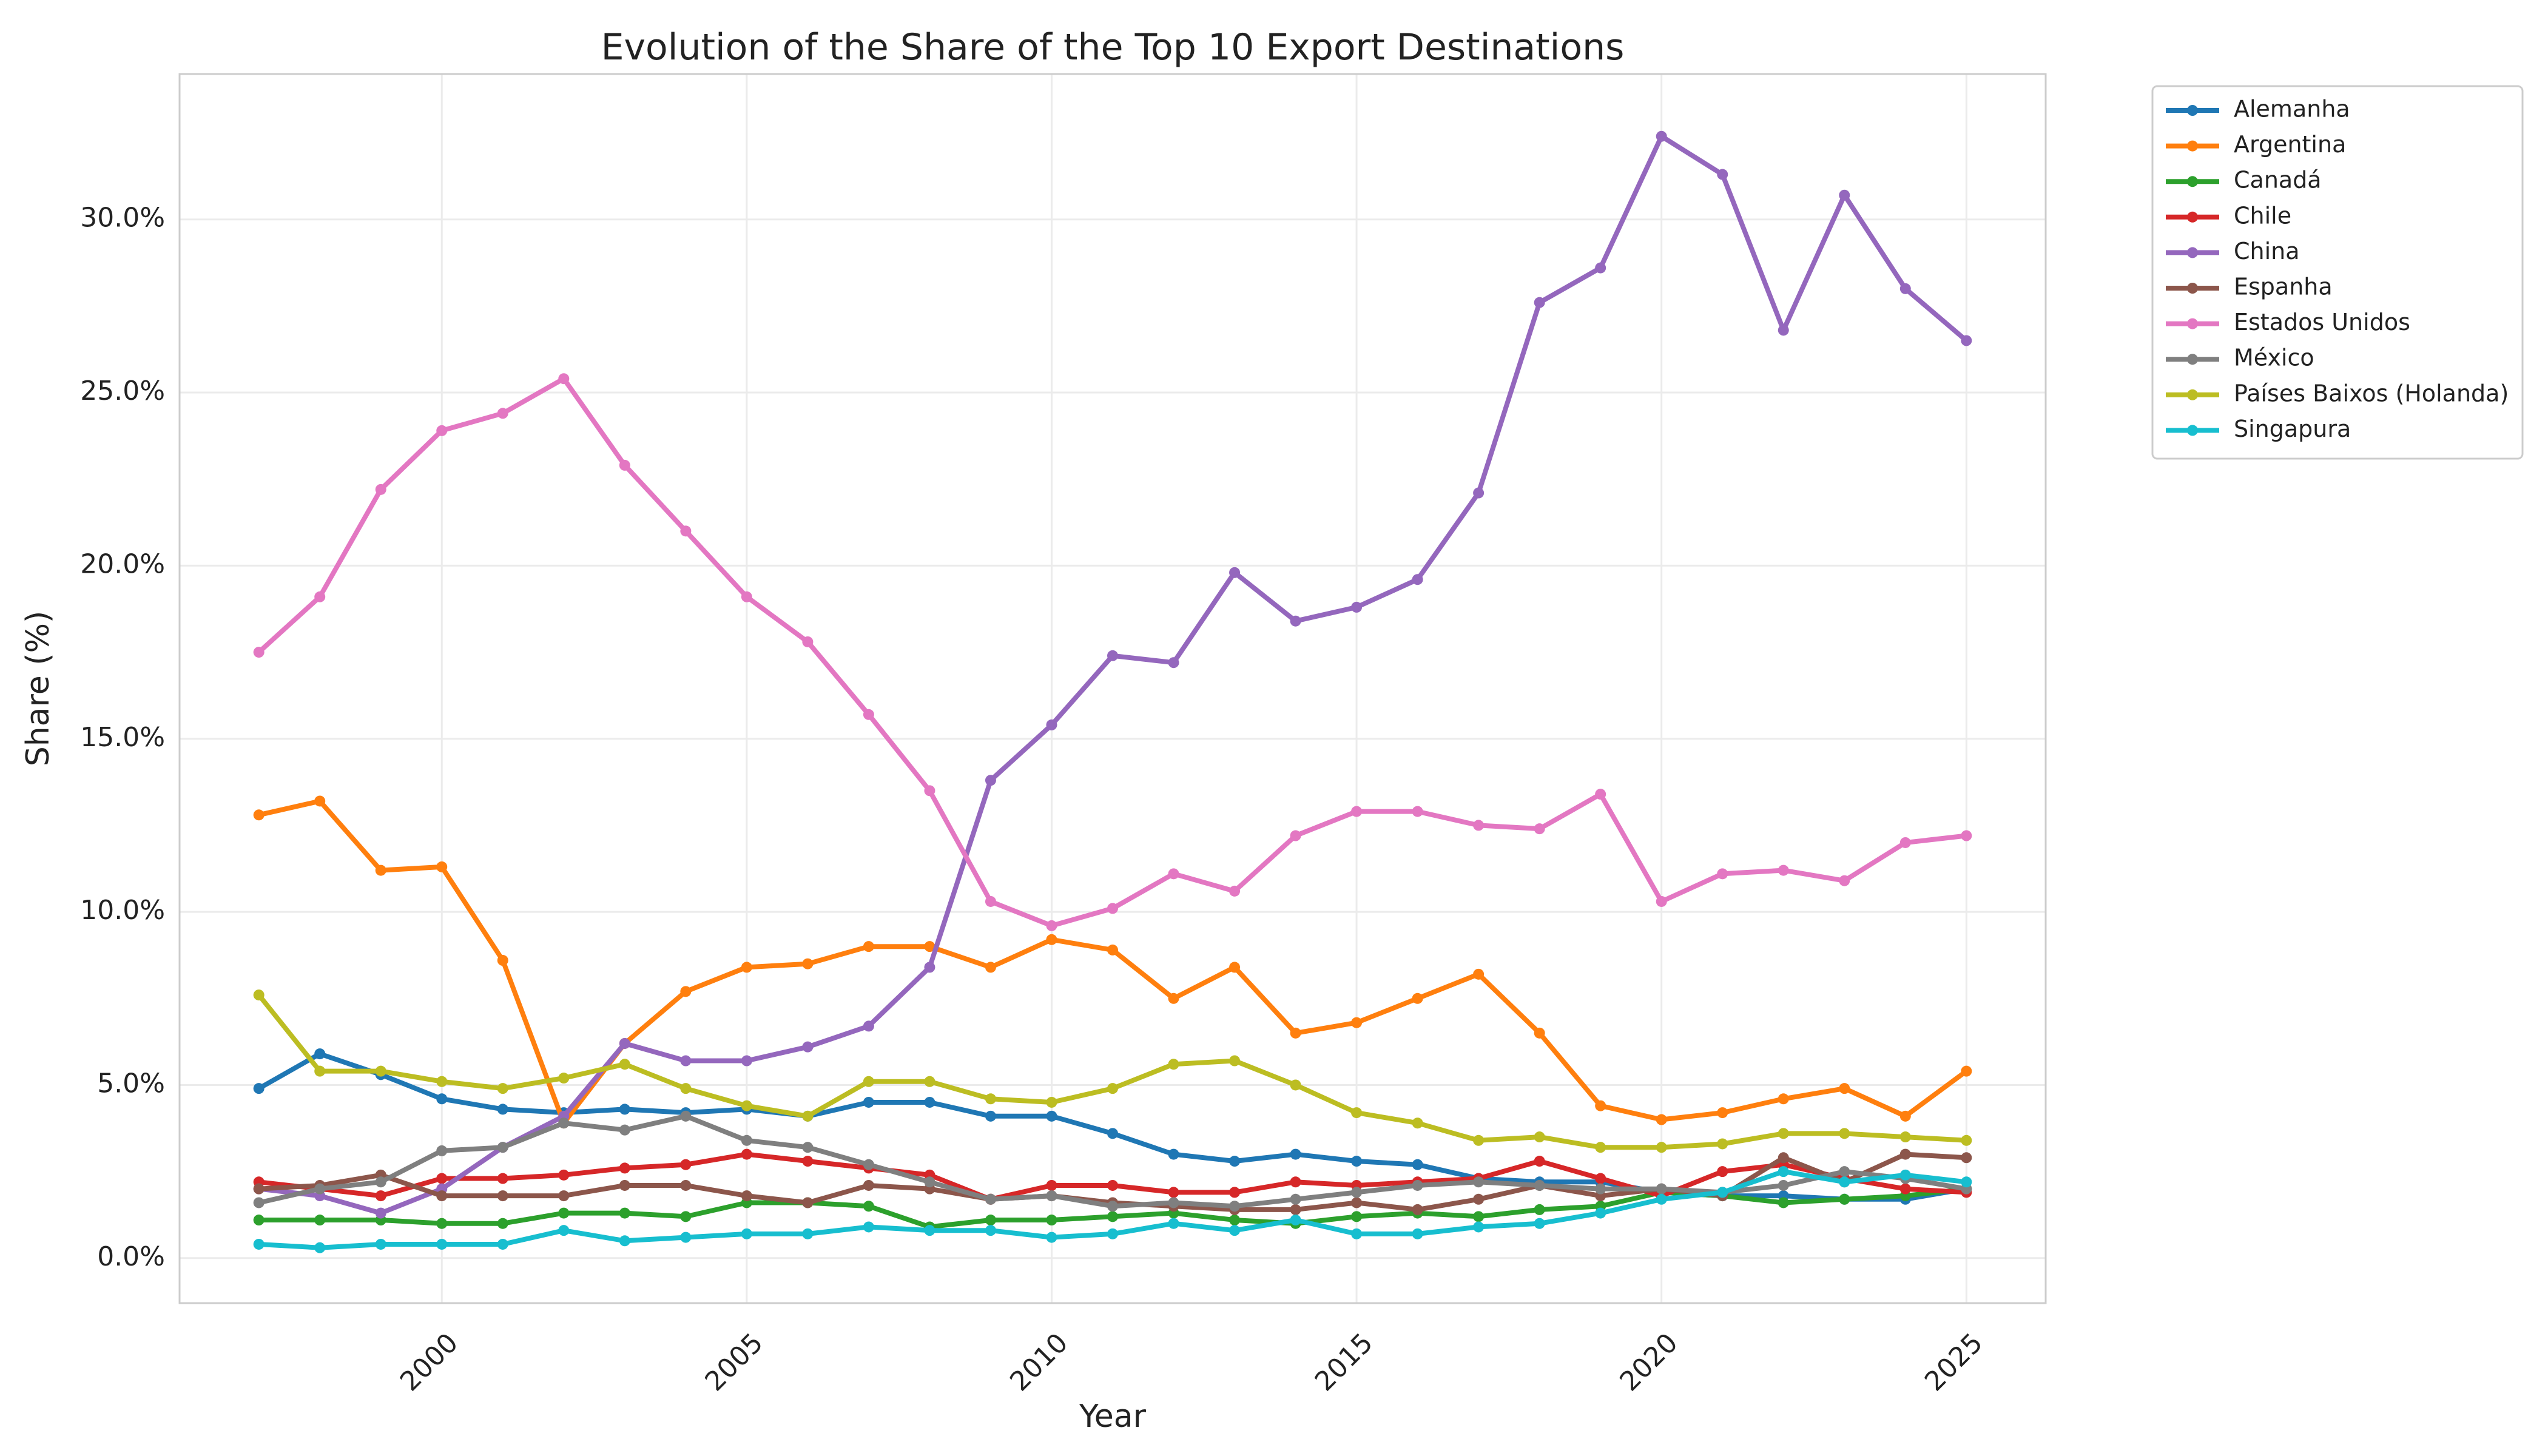 Image resolution: width=2548 pixels, height=1456 pixels. I want to click on y-tick-label: 10.0%, so click(122, 910).